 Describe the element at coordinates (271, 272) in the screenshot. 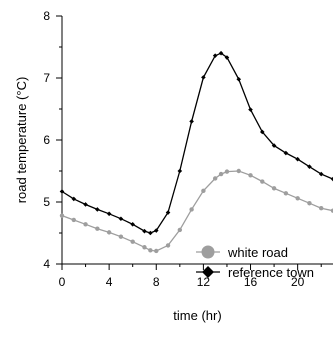

I see `legend-label-reference-town: reference town` at that location.